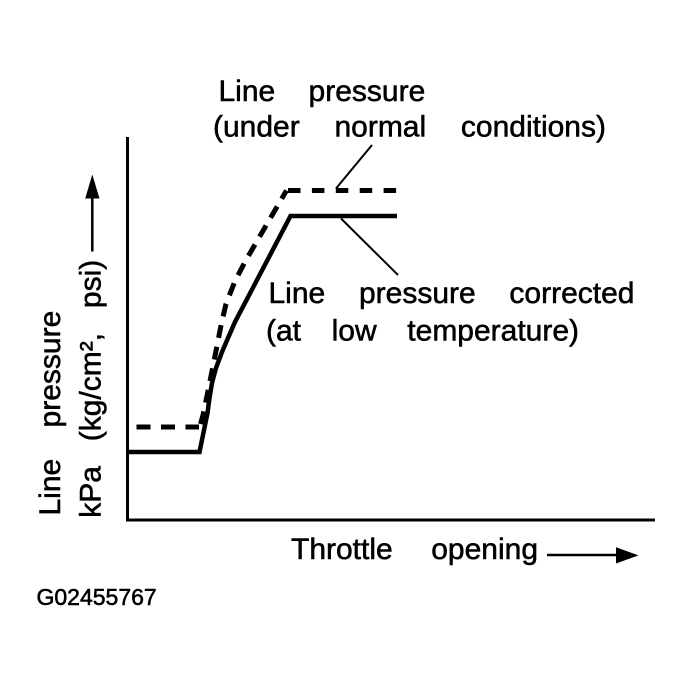 The image size is (692, 689). What do you see at coordinates (414, 549) in the screenshot?
I see `svg-text: Throttle opening` at bounding box center [414, 549].